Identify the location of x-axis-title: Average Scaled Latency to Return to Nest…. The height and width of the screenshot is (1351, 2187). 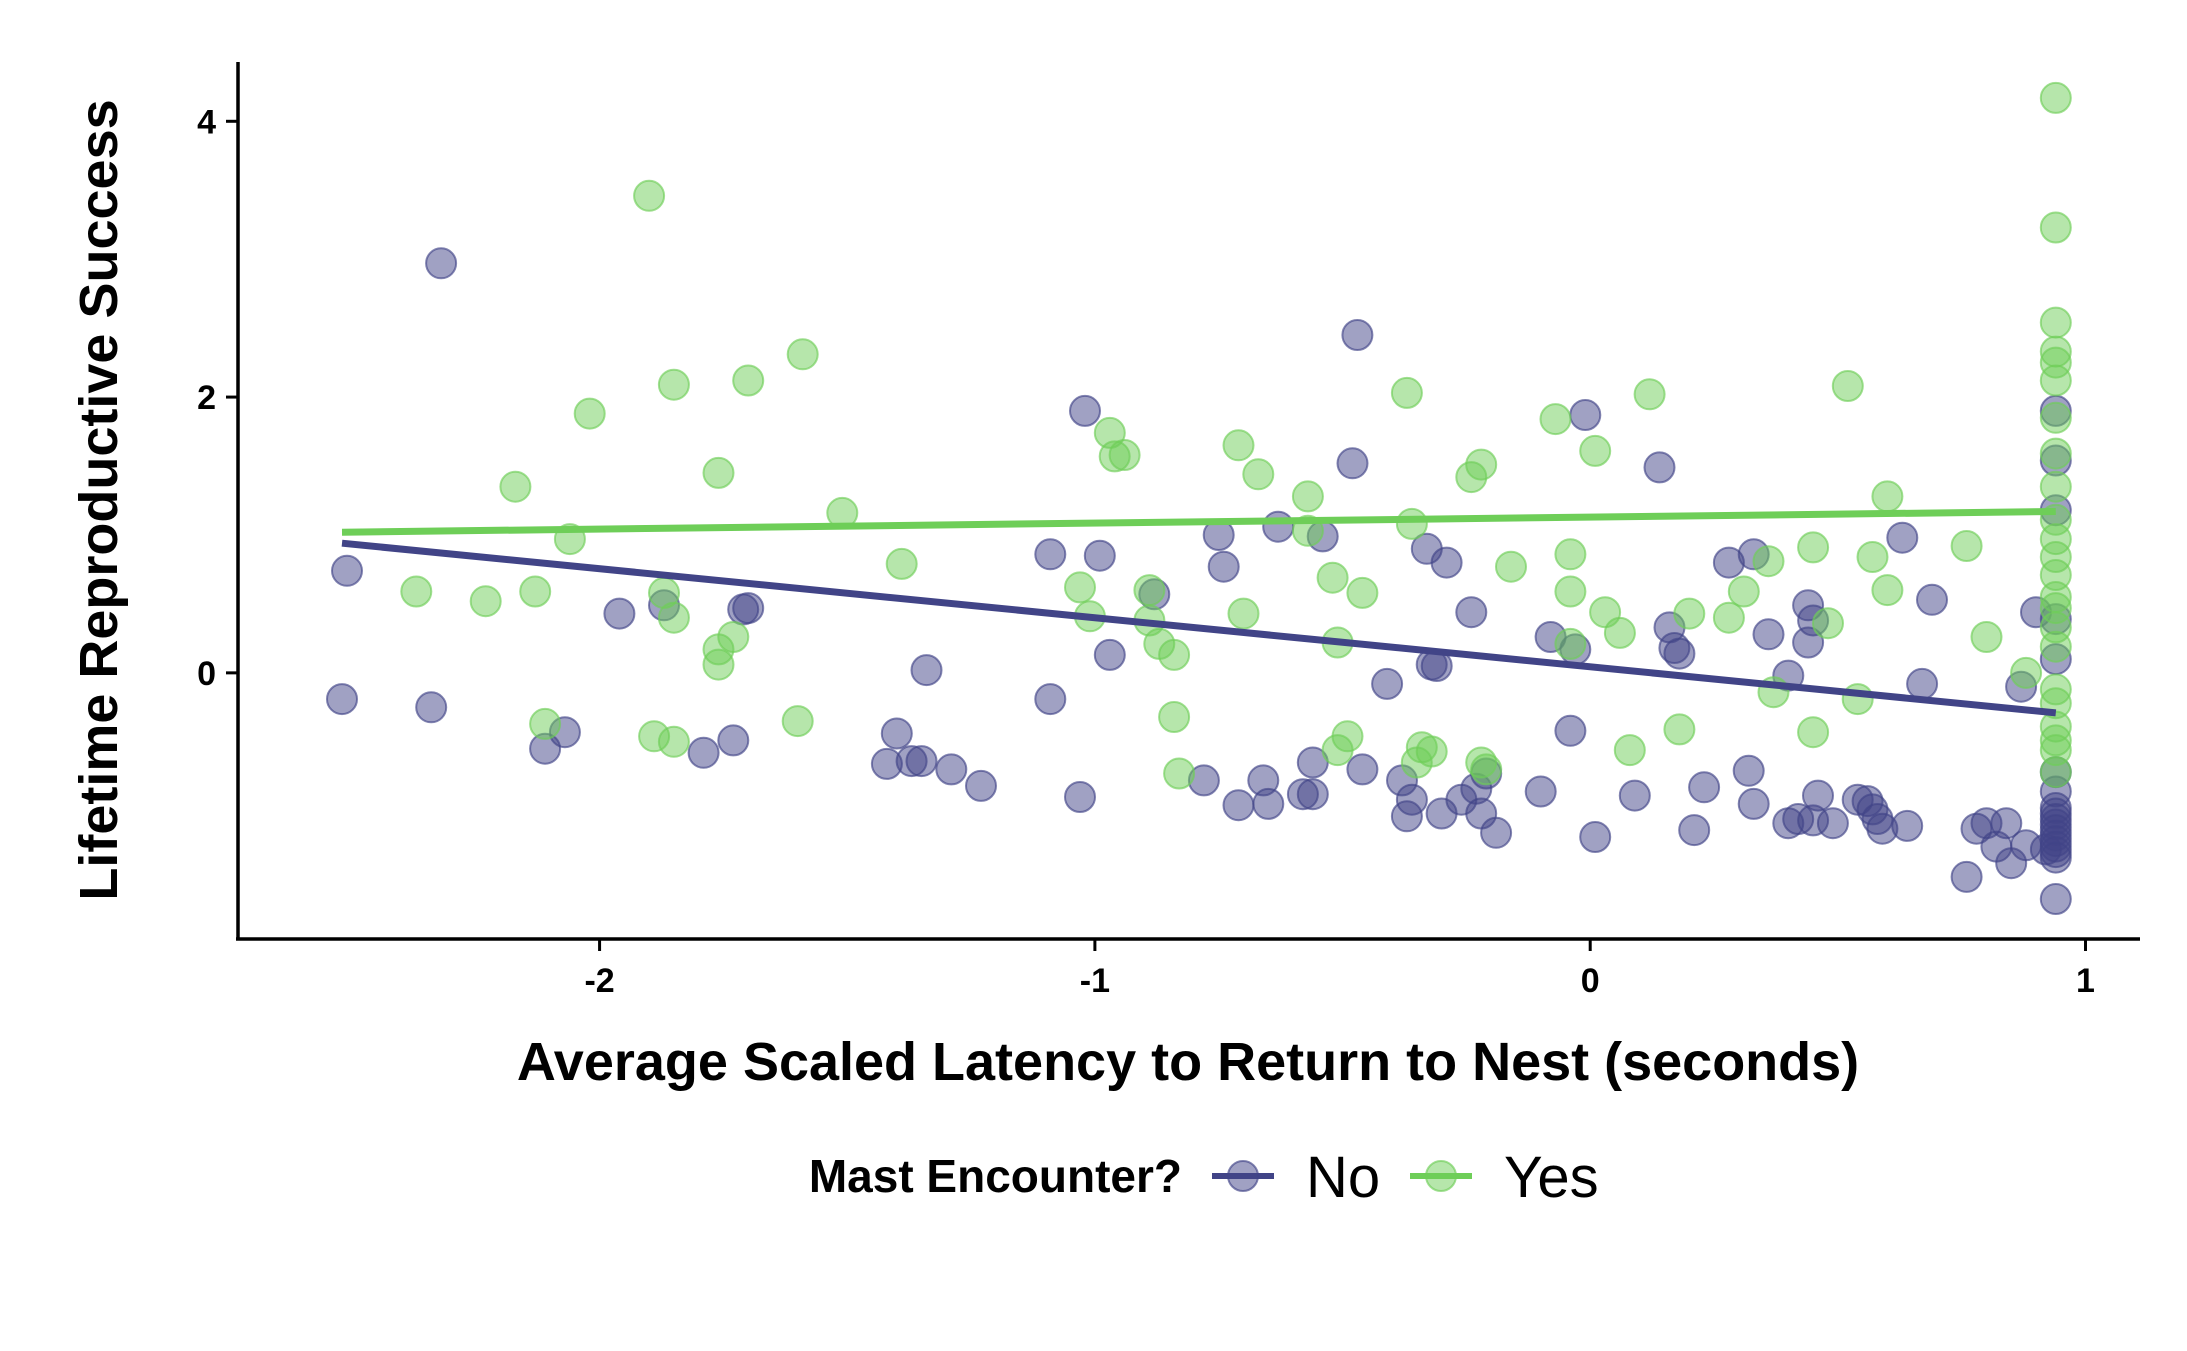
(1188, 1062).